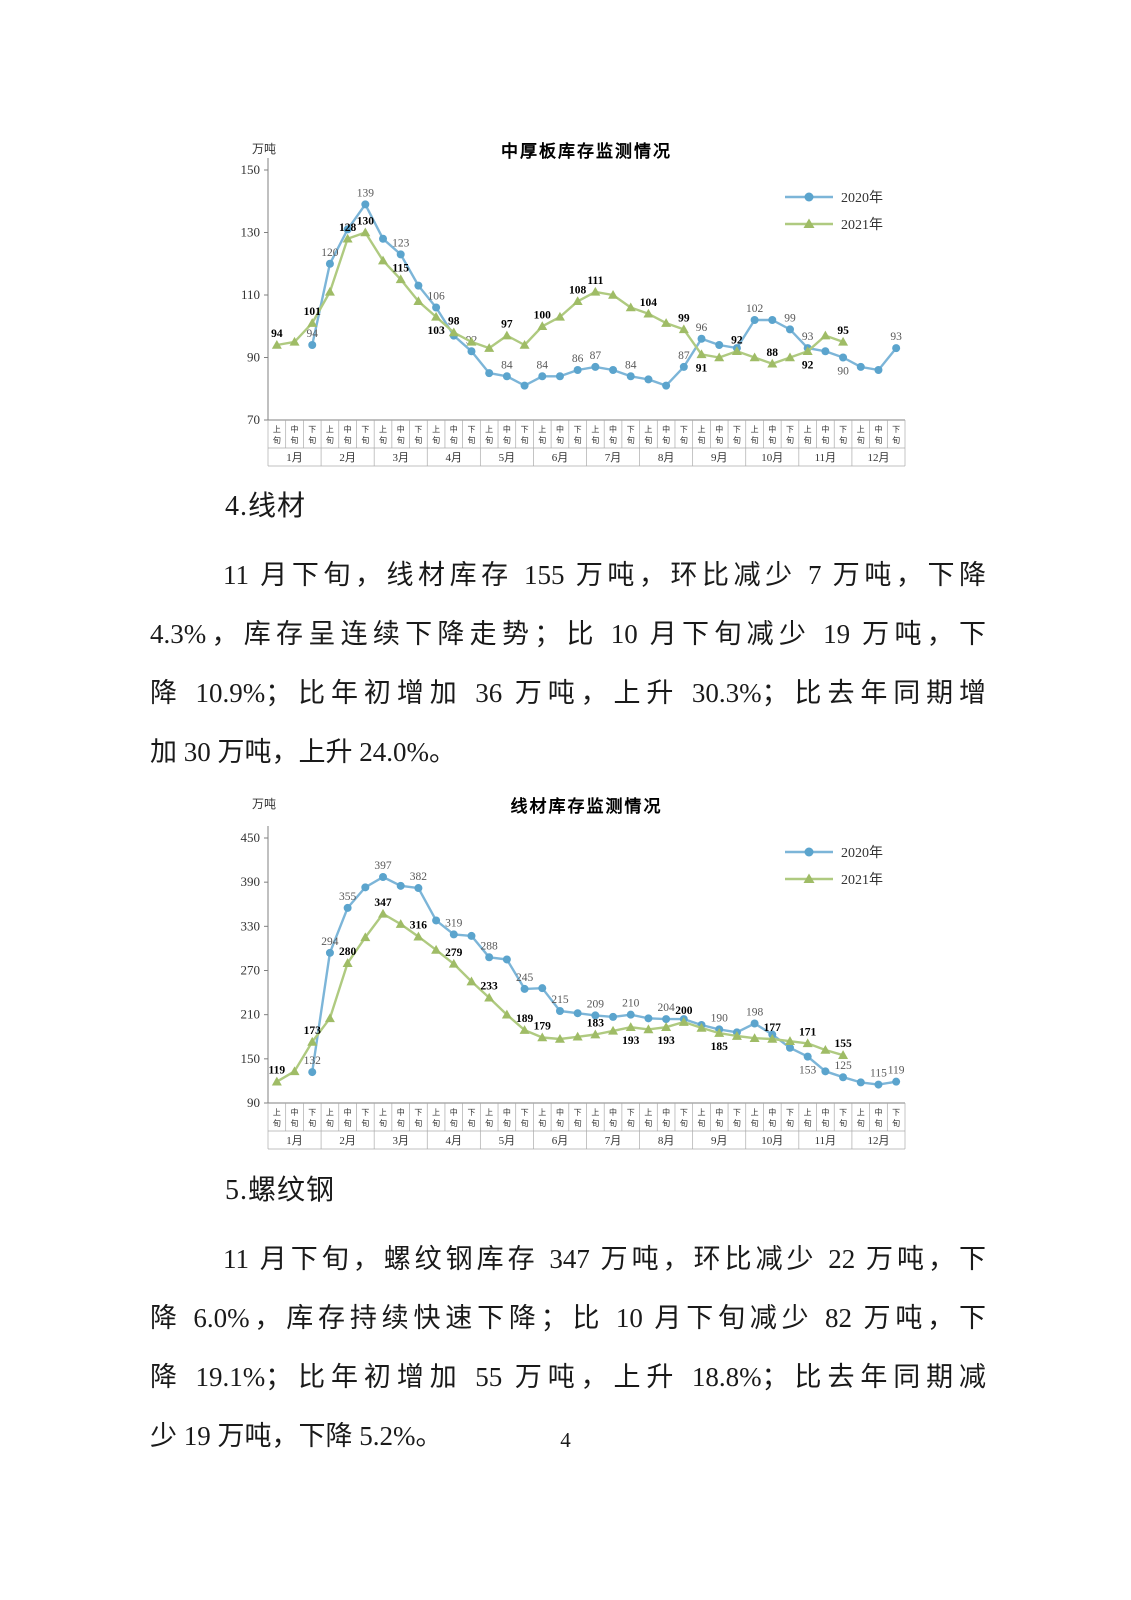 The image size is (1131, 1600). Describe the element at coordinates (586, 151) in the screenshot. I see `chart-title: 中厚板库存监测情况` at that location.